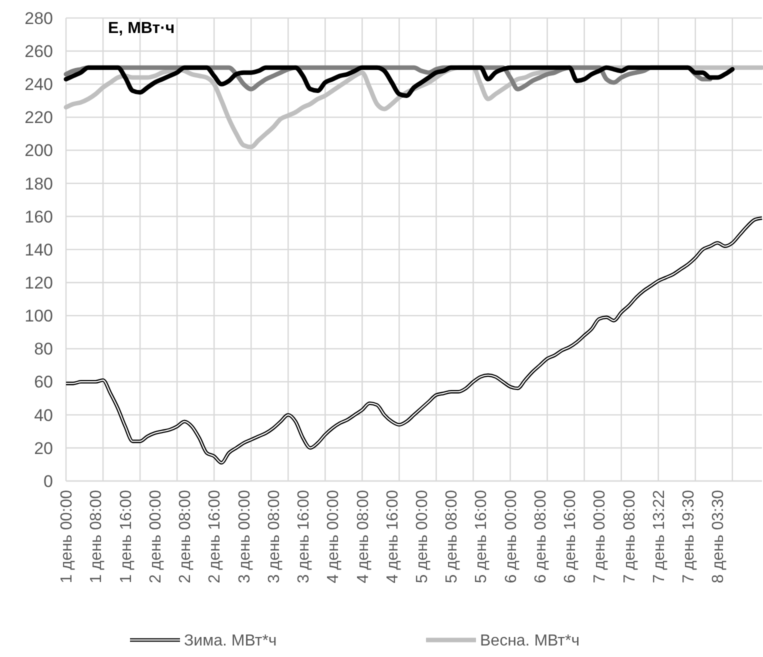  Describe the element at coordinates (571, 537) in the screenshot. I see `x-tick-label: 6 день 16:00` at that location.